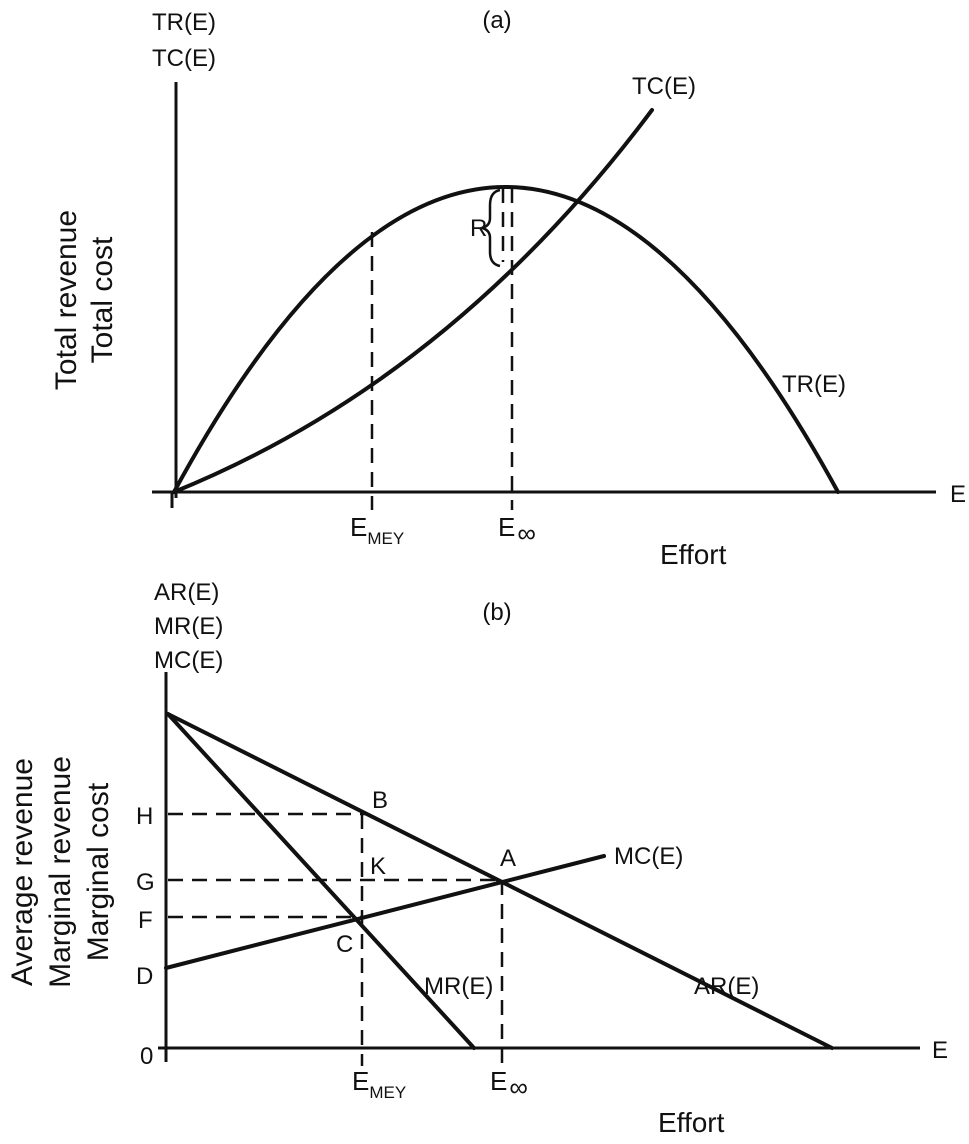 The height and width of the screenshot is (1144, 969). I want to click on x-axis-b-title: Effort, so click(691, 1122).